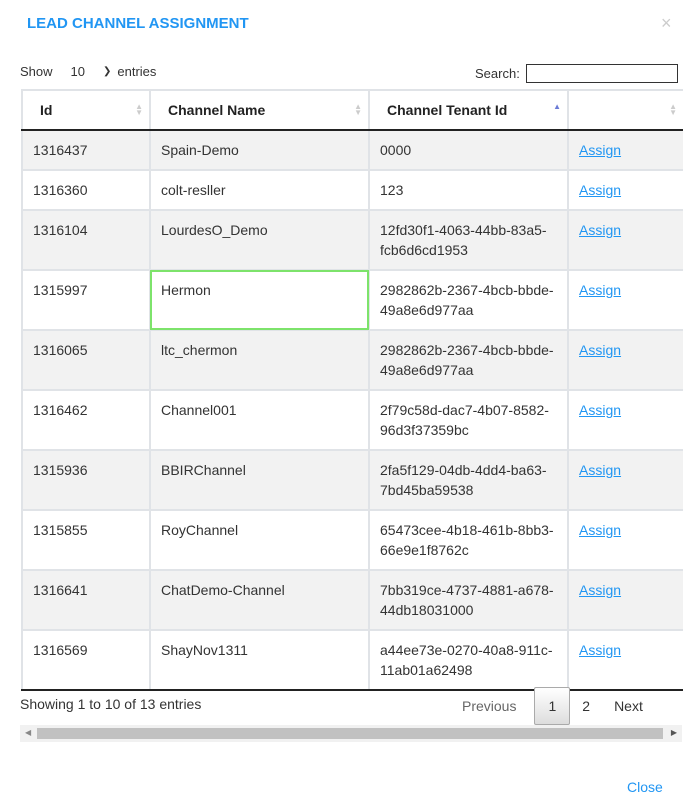 The width and height of the screenshot is (698, 812). What do you see at coordinates (86, 110) in the screenshot?
I see `column-header-id: Id ▲ ▼` at bounding box center [86, 110].